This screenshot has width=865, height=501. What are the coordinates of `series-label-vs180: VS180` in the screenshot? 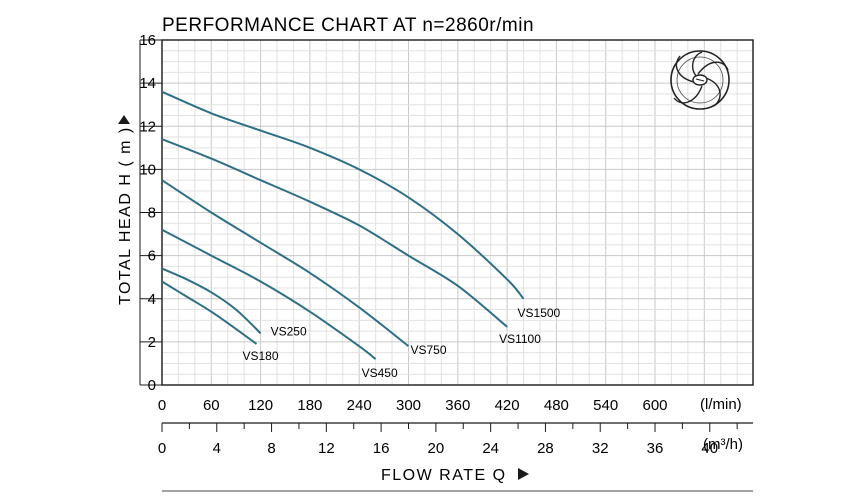 It's located at (260, 356).